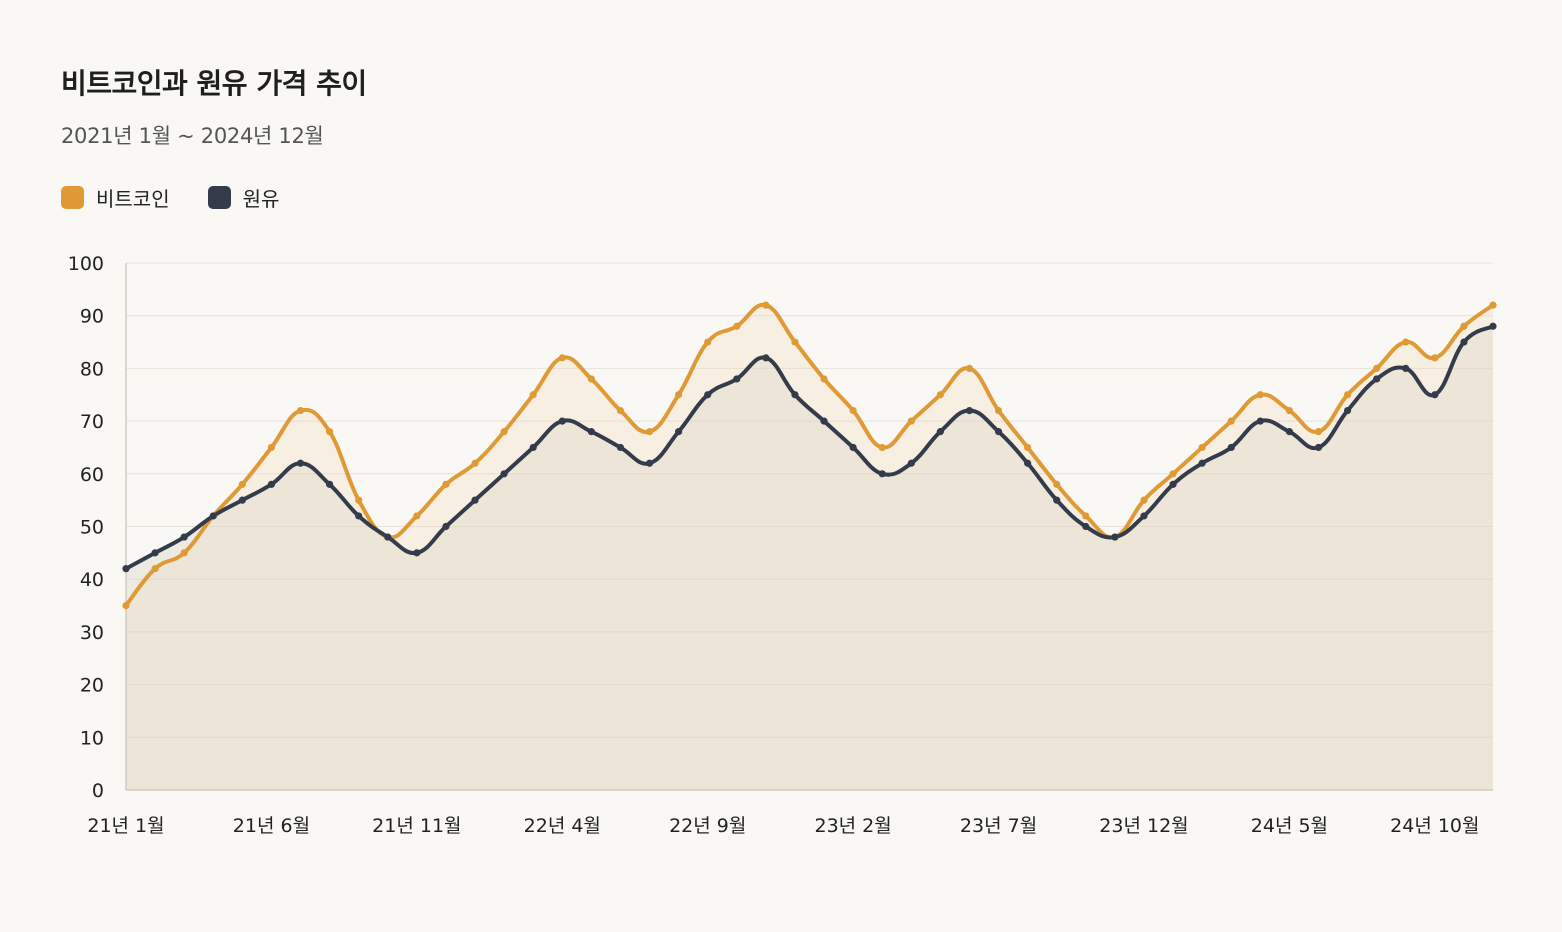  I want to click on legend-item-bitcoin: 비트코인, so click(115, 197).